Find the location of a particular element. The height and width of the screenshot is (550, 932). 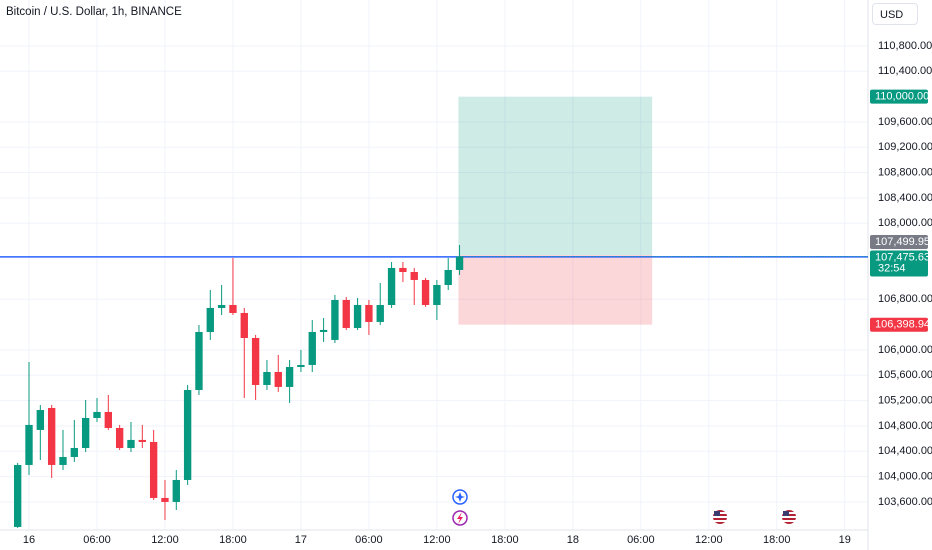

y-tick-label: 103,600.00 is located at coordinates (905, 502).